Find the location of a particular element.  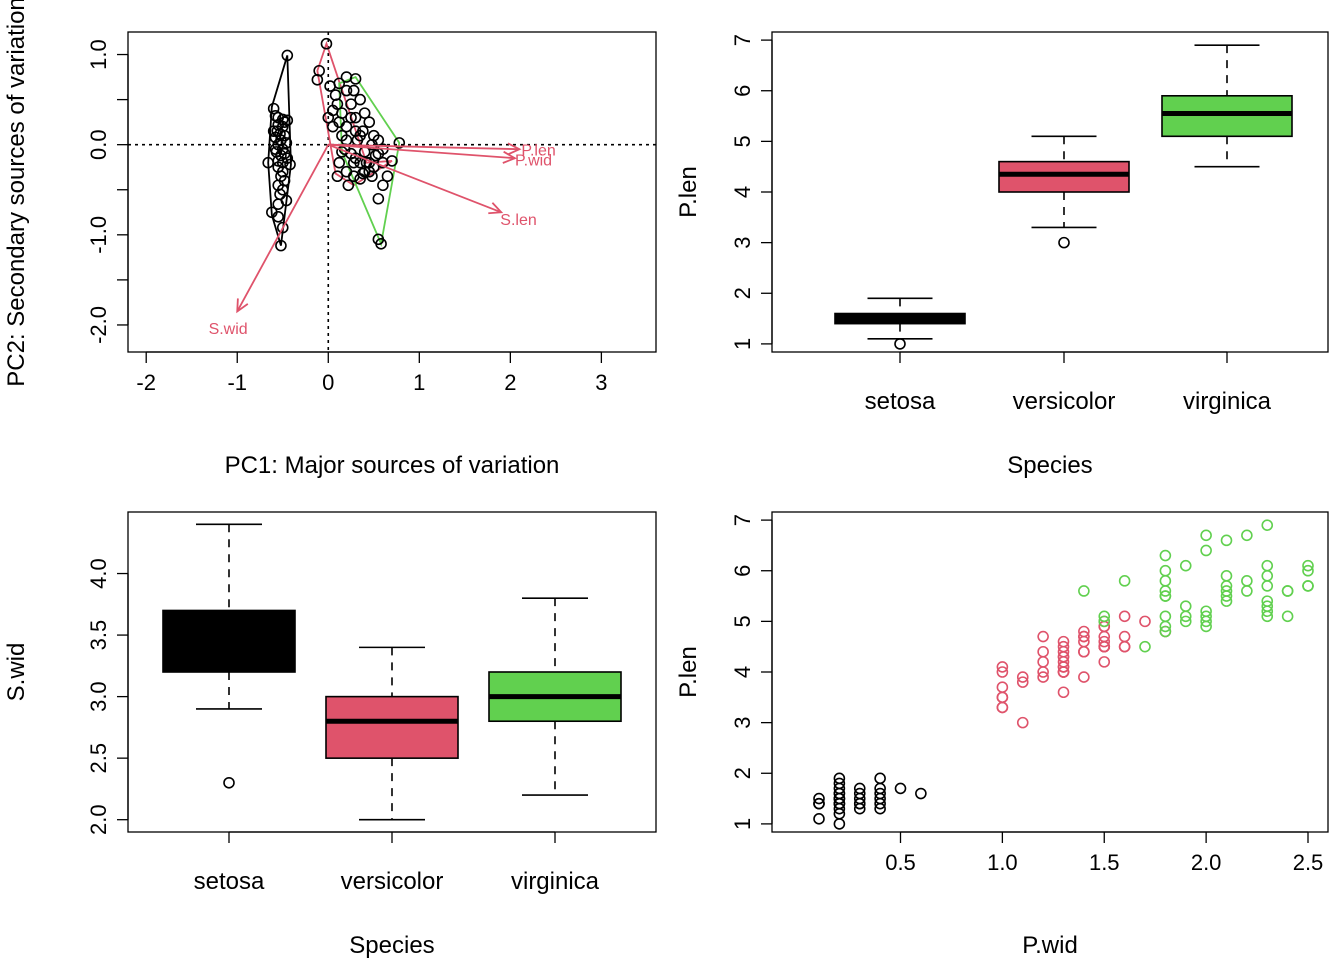

series-versicolor is located at coordinates (1084, 669).